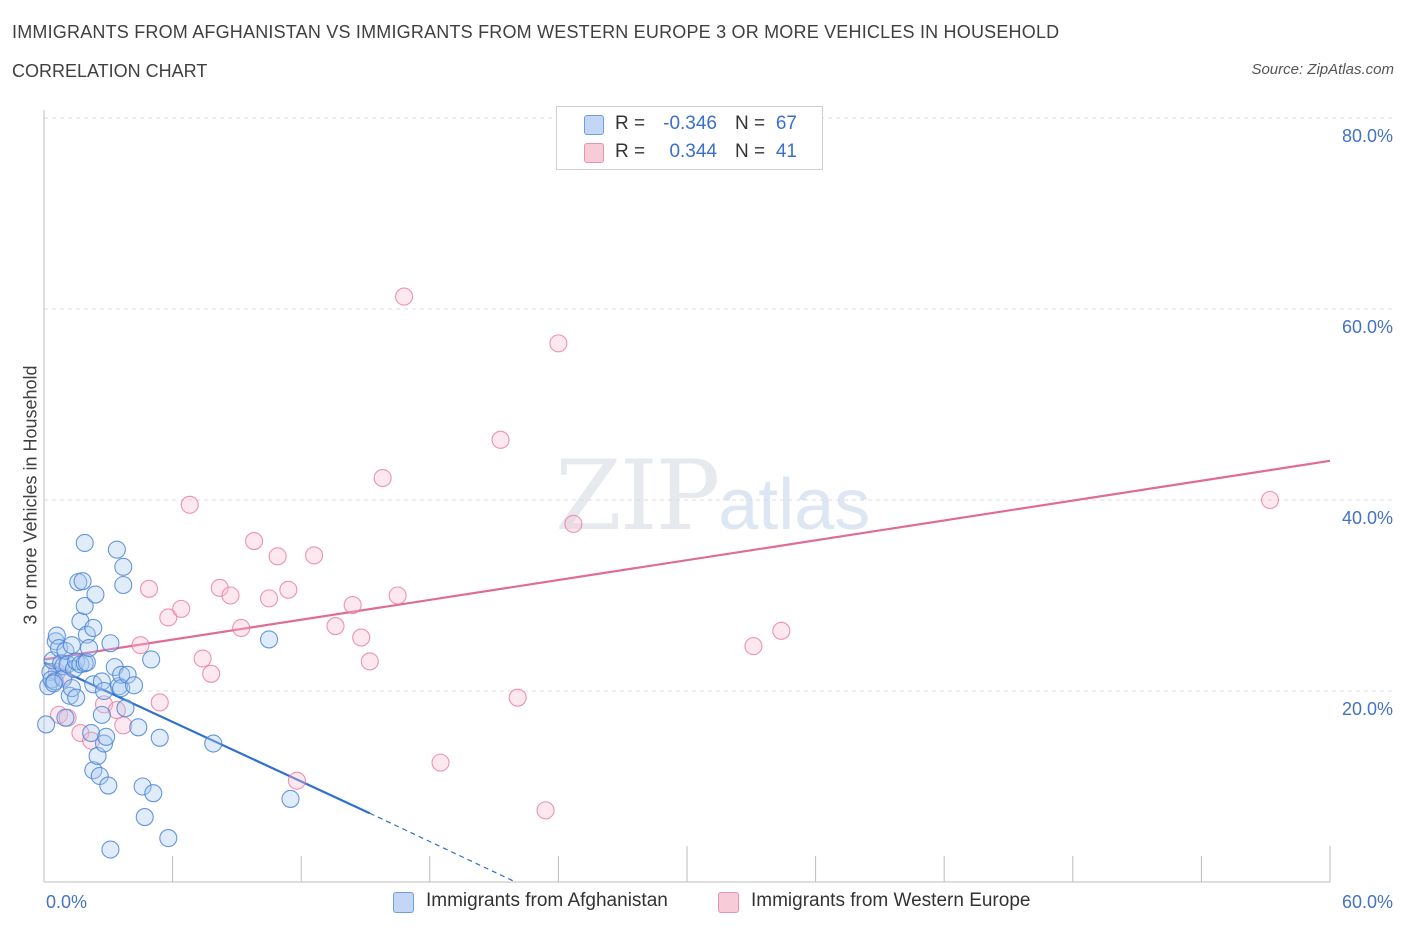  What do you see at coordinates (1367, 518) in the screenshot?
I see `y-tick-label: 40.0%` at bounding box center [1367, 518].